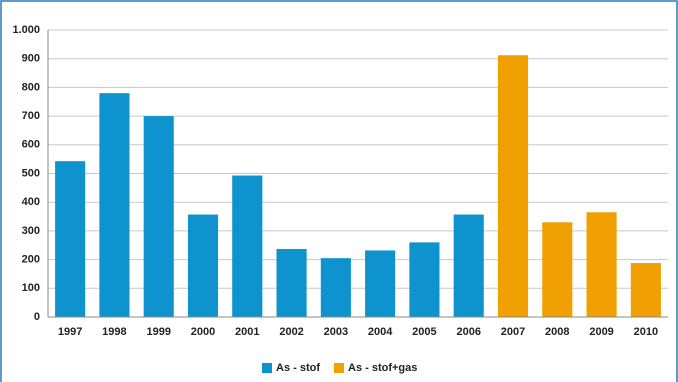  I want to click on x-tick-label: 1997, so click(70, 332).